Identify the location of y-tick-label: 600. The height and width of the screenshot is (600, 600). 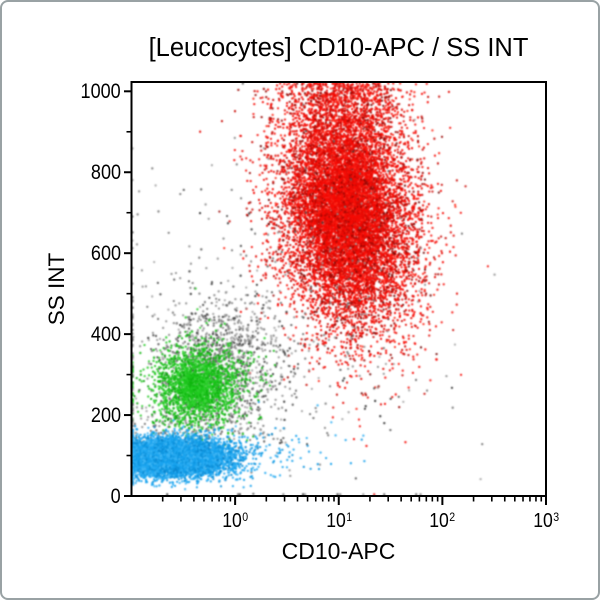
(105, 254).